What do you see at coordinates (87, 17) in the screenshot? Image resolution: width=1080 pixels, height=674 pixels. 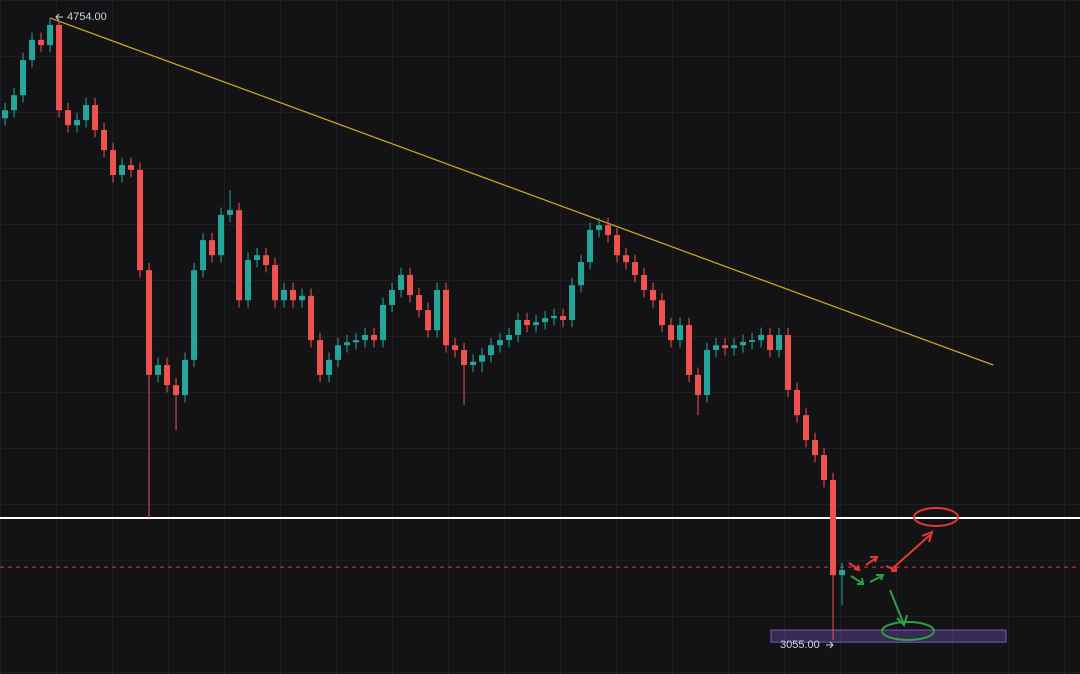 I see `price-label: 4754.00` at bounding box center [87, 17].